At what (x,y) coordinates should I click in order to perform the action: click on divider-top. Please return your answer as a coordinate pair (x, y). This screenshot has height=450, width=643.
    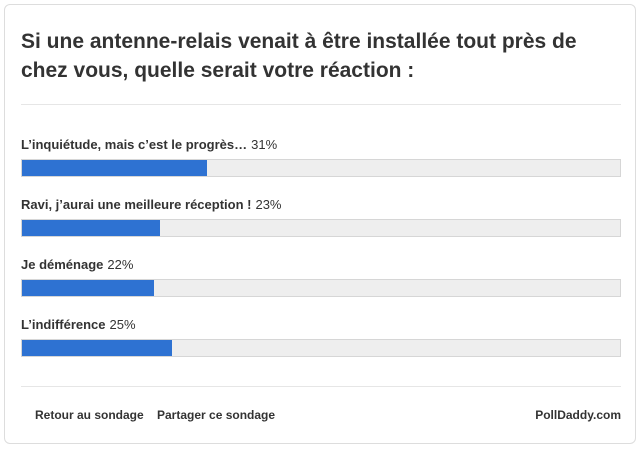
    Looking at the image, I should click on (321, 104).